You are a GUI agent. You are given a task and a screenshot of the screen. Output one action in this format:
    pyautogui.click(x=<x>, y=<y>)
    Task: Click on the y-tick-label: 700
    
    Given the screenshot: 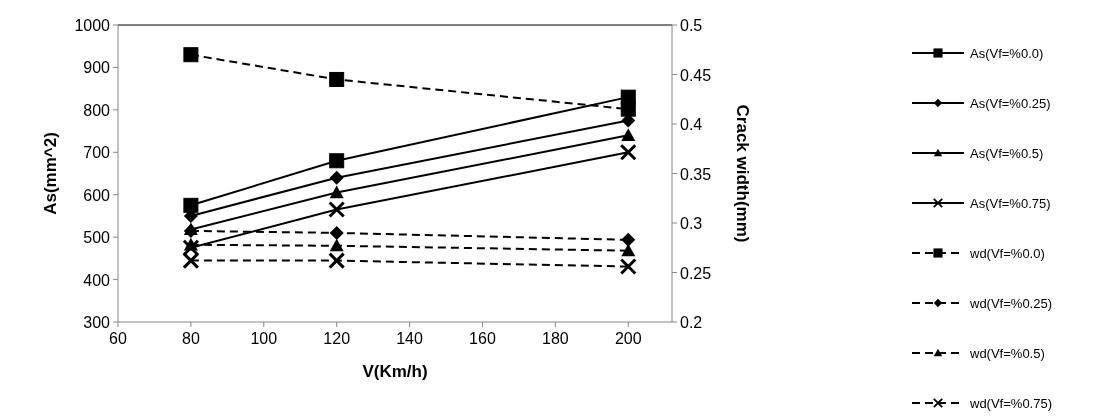 What is the action you would take?
    pyautogui.click(x=97, y=153)
    